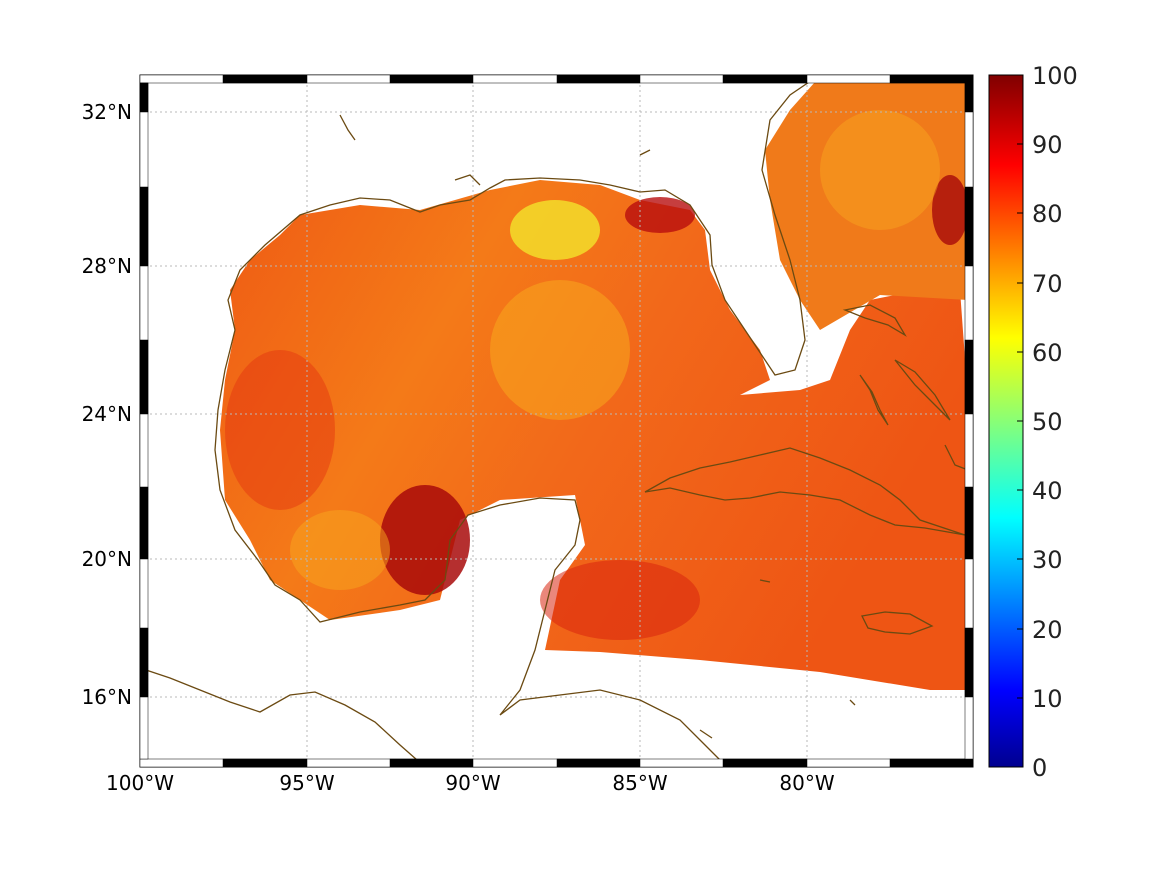 This screenshot has height=879, width=1167. I want to click on lat-label-28n: 28°N, so click(107, 266).